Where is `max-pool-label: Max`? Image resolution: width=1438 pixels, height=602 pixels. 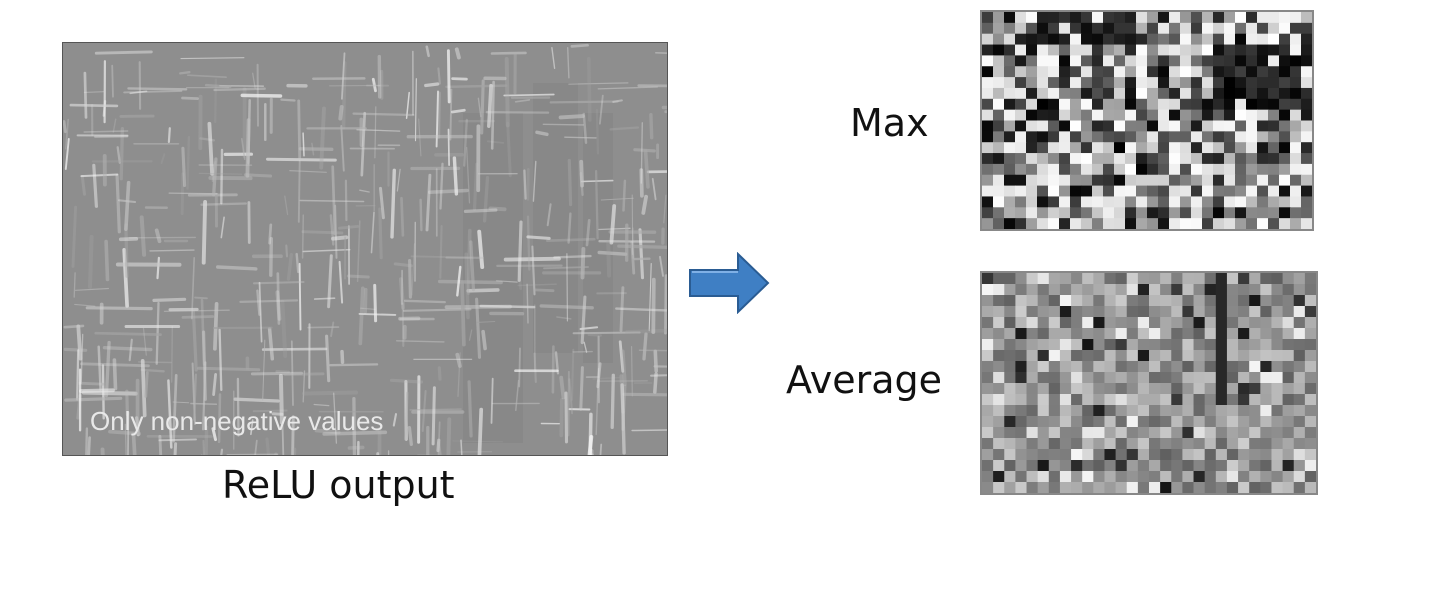
max-pool-label: Max is located at coordinates (889, 123).